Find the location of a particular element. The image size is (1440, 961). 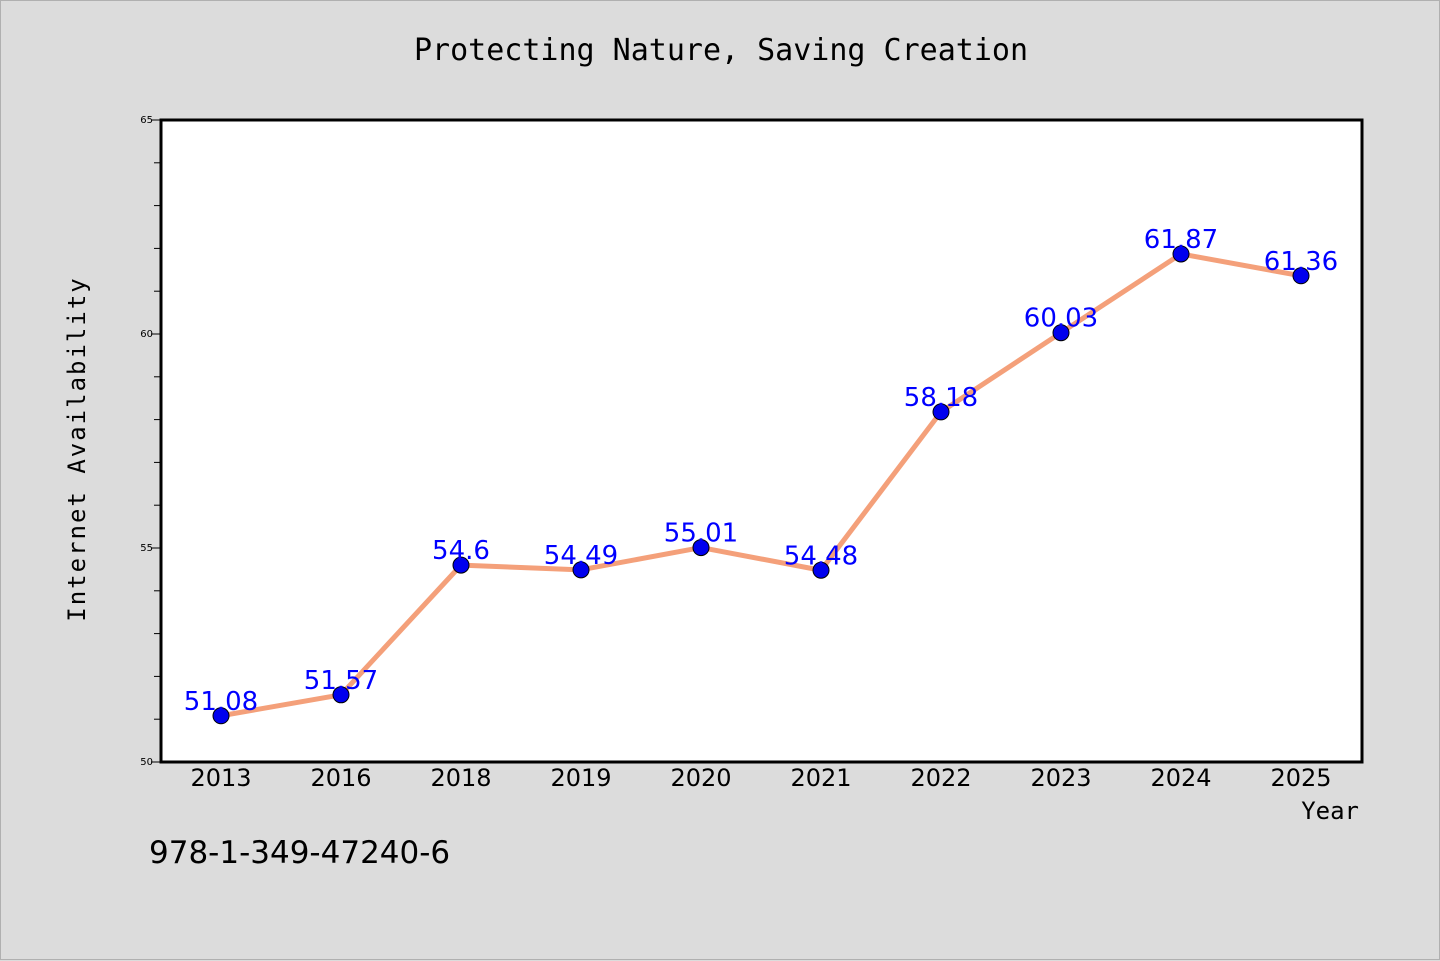

y-tick-label: 65 is located at coordinates (146, 120).